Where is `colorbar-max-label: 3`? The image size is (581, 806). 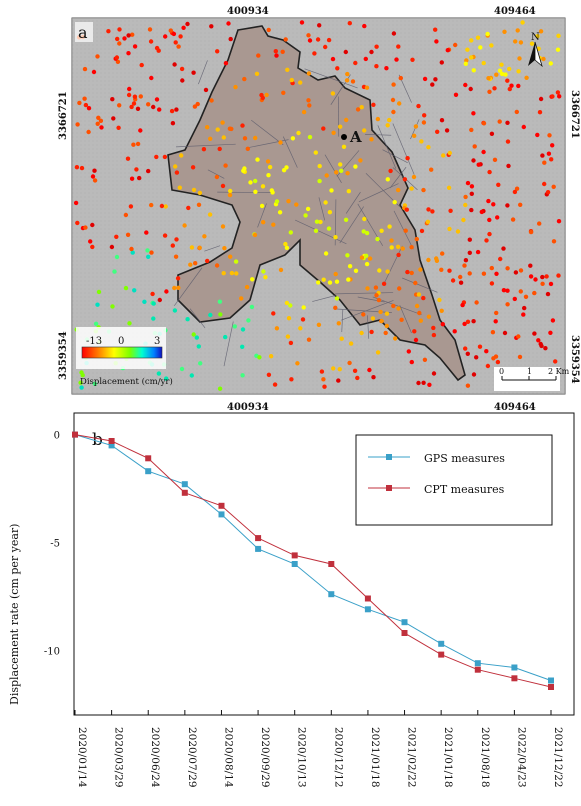 colorbar-max-label: 3 is located at coordinates (157, 341).